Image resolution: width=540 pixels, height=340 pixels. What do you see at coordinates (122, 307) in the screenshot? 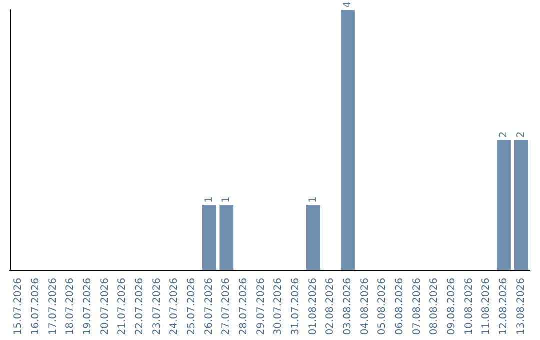
I see `x-tick-label: 21.07.2026` at bounding box center [122, 307].